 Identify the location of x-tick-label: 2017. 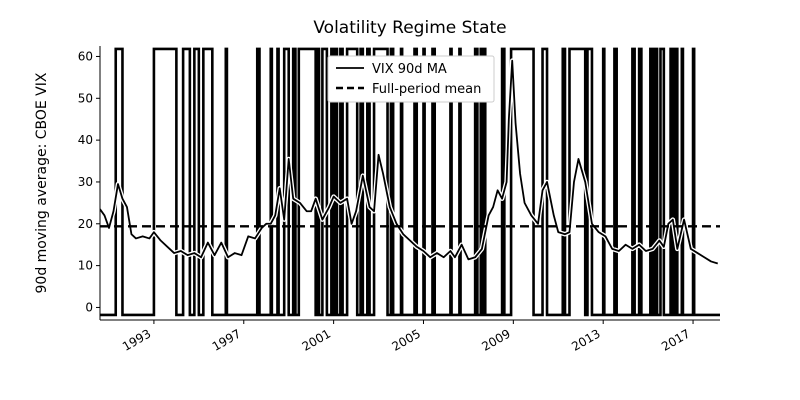
(675, 339).